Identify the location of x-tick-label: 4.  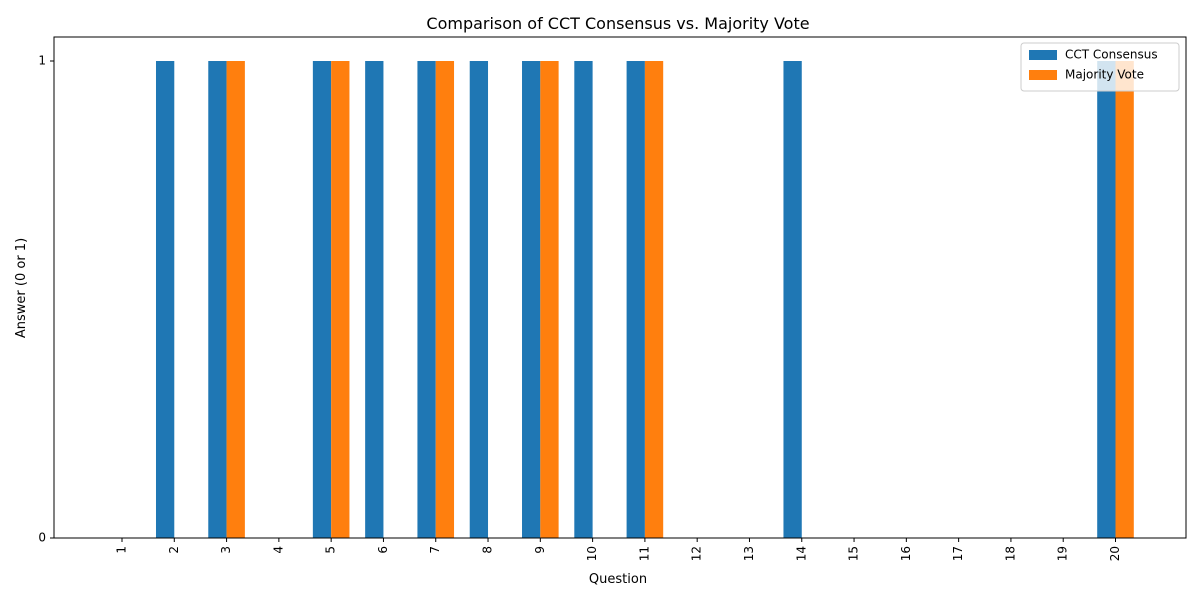
(278, 550).